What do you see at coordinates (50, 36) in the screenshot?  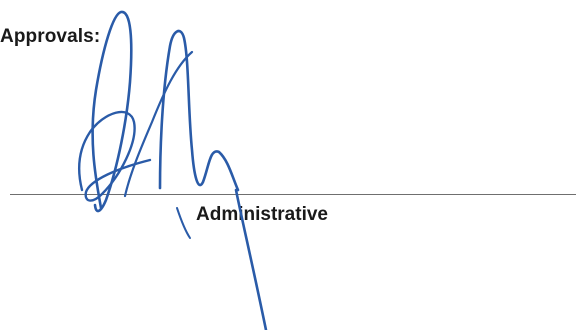 I see `approvals-heading: Approvals:` at bounding box center [50, 36].